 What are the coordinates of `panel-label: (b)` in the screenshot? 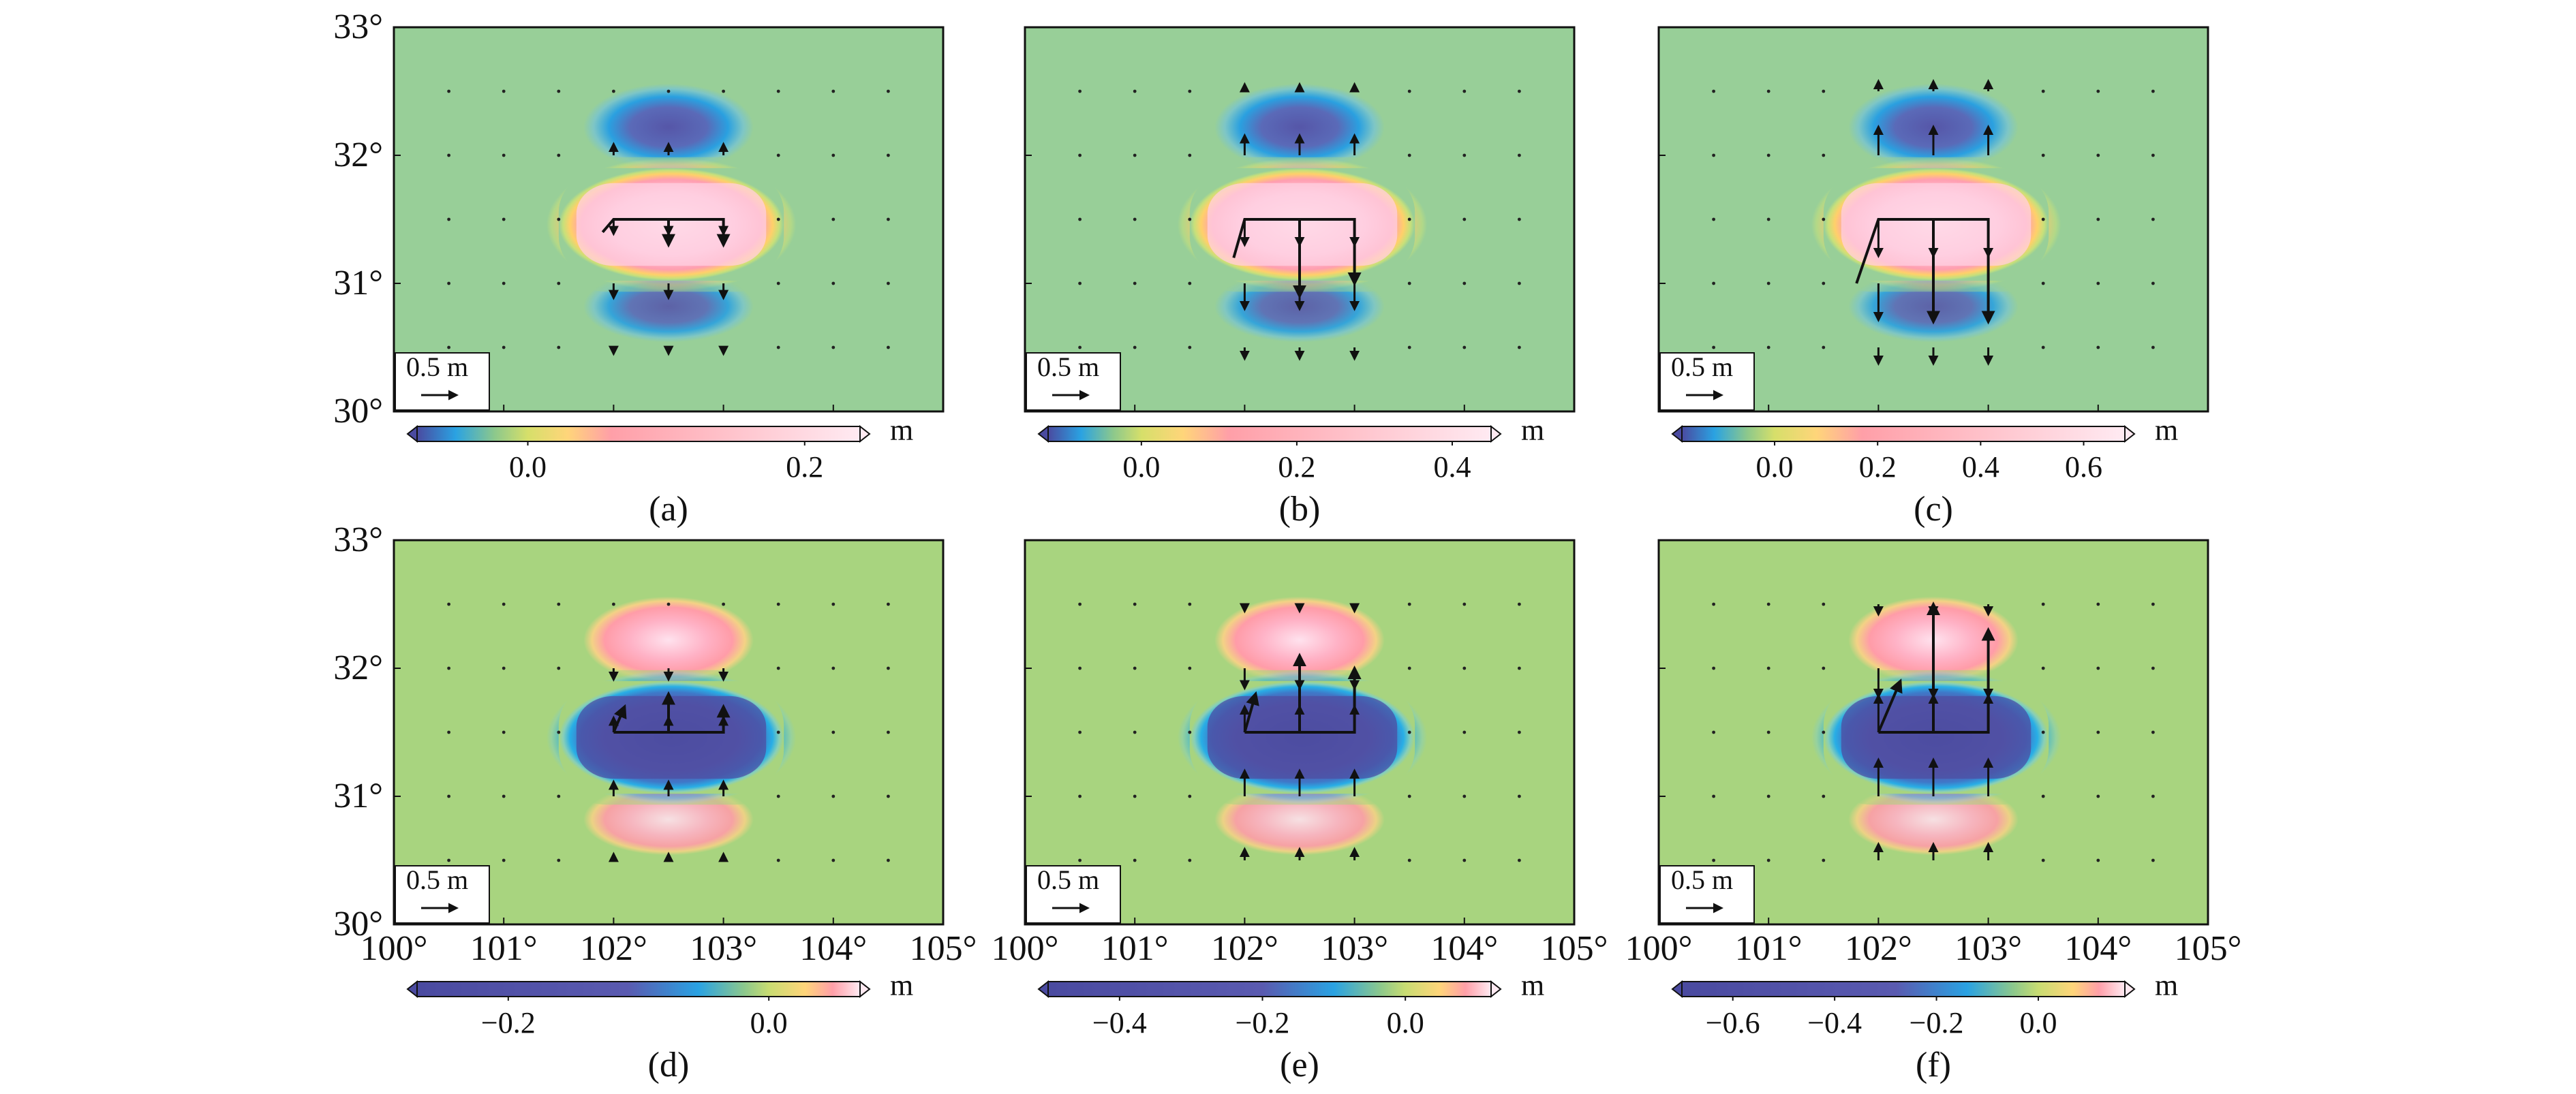 It's located at (1300, 509).